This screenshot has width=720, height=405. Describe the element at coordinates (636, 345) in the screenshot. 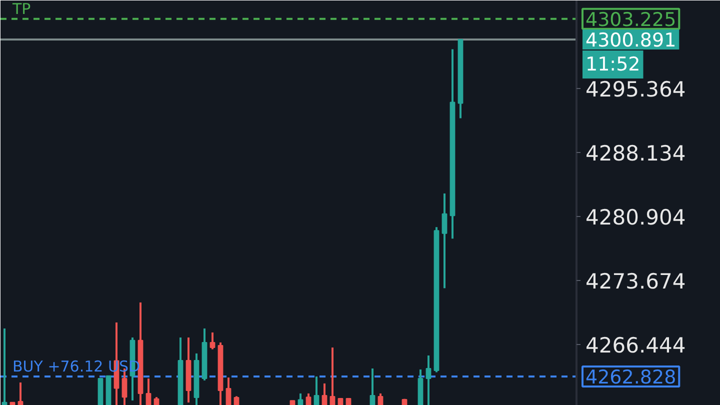

I see `y-tick-label: 4266.444` at that location.